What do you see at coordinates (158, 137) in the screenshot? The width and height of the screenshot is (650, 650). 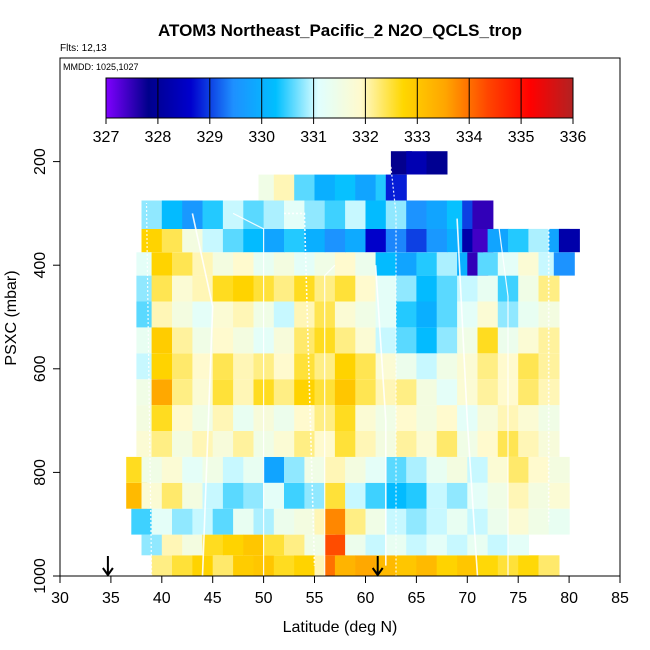 I see `colorbar-tick-label-1: 328` at bounding box center [158, 137].